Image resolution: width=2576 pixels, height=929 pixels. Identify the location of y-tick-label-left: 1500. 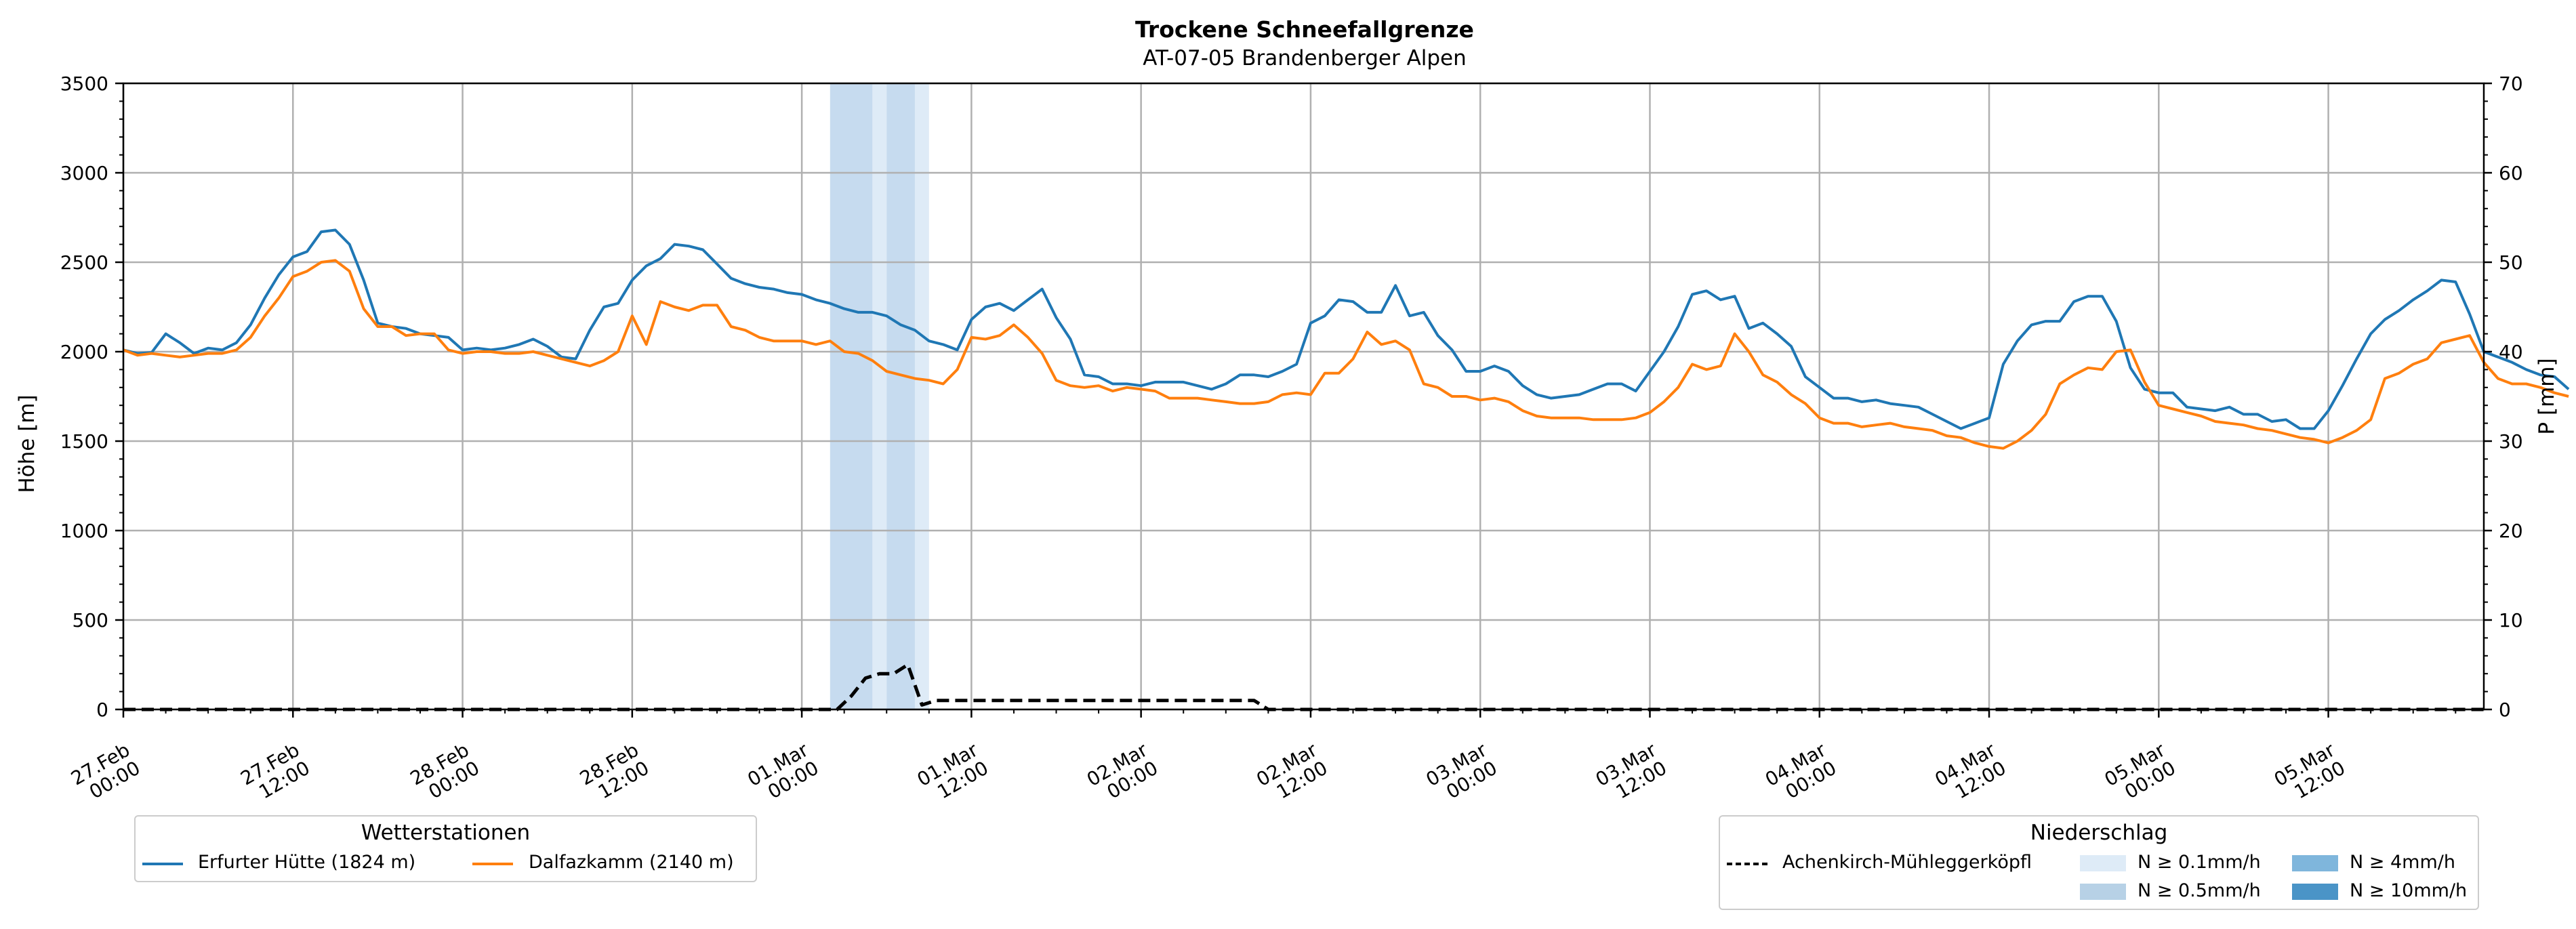
(84, 441).